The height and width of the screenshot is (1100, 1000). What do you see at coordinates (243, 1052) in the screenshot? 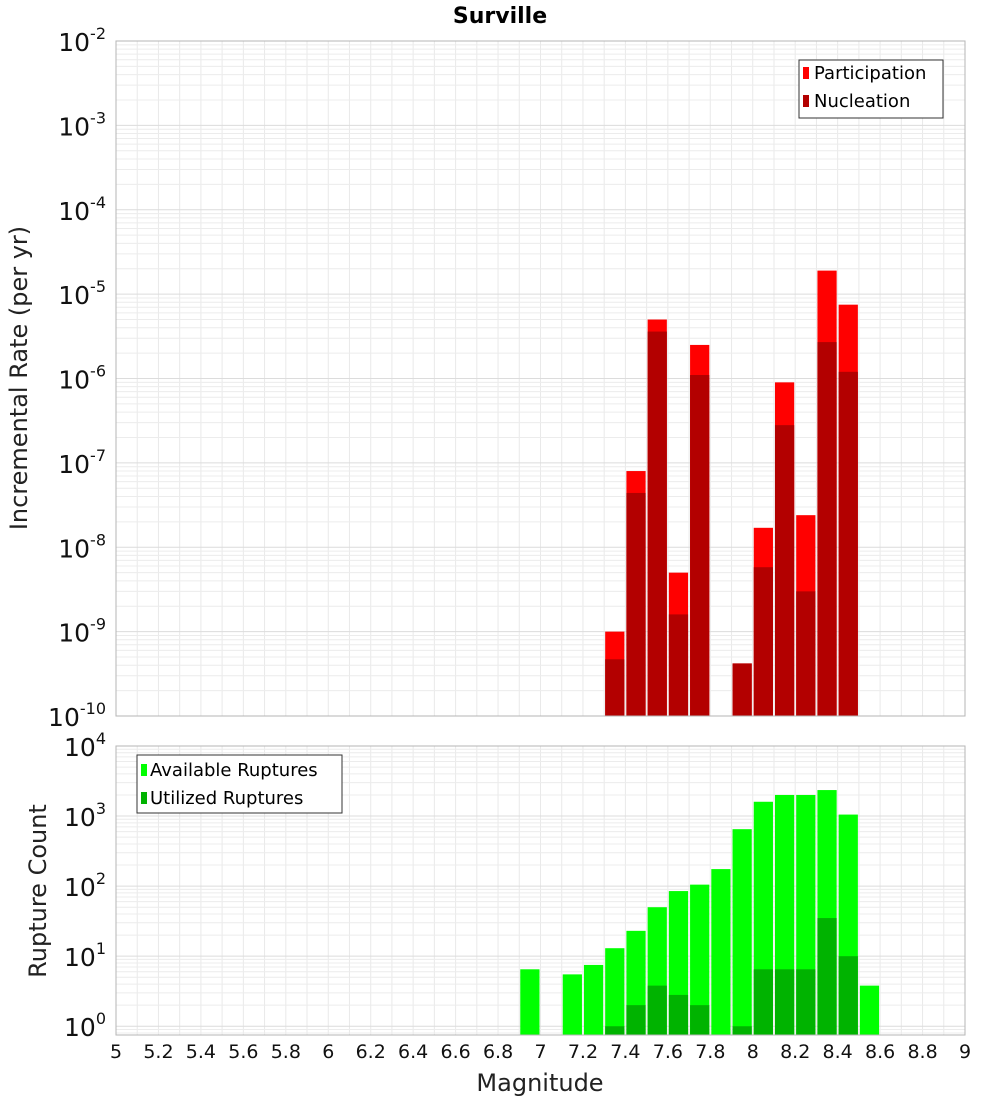
I see `x-tick-label: 5.6` at bounding box center [243, 1052].